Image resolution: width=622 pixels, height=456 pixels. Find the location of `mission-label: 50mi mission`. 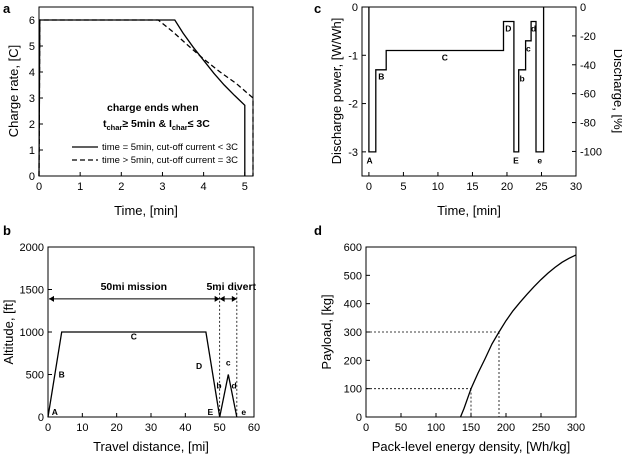

mission-label: 50mi mission is located at coordinates (134, 287).